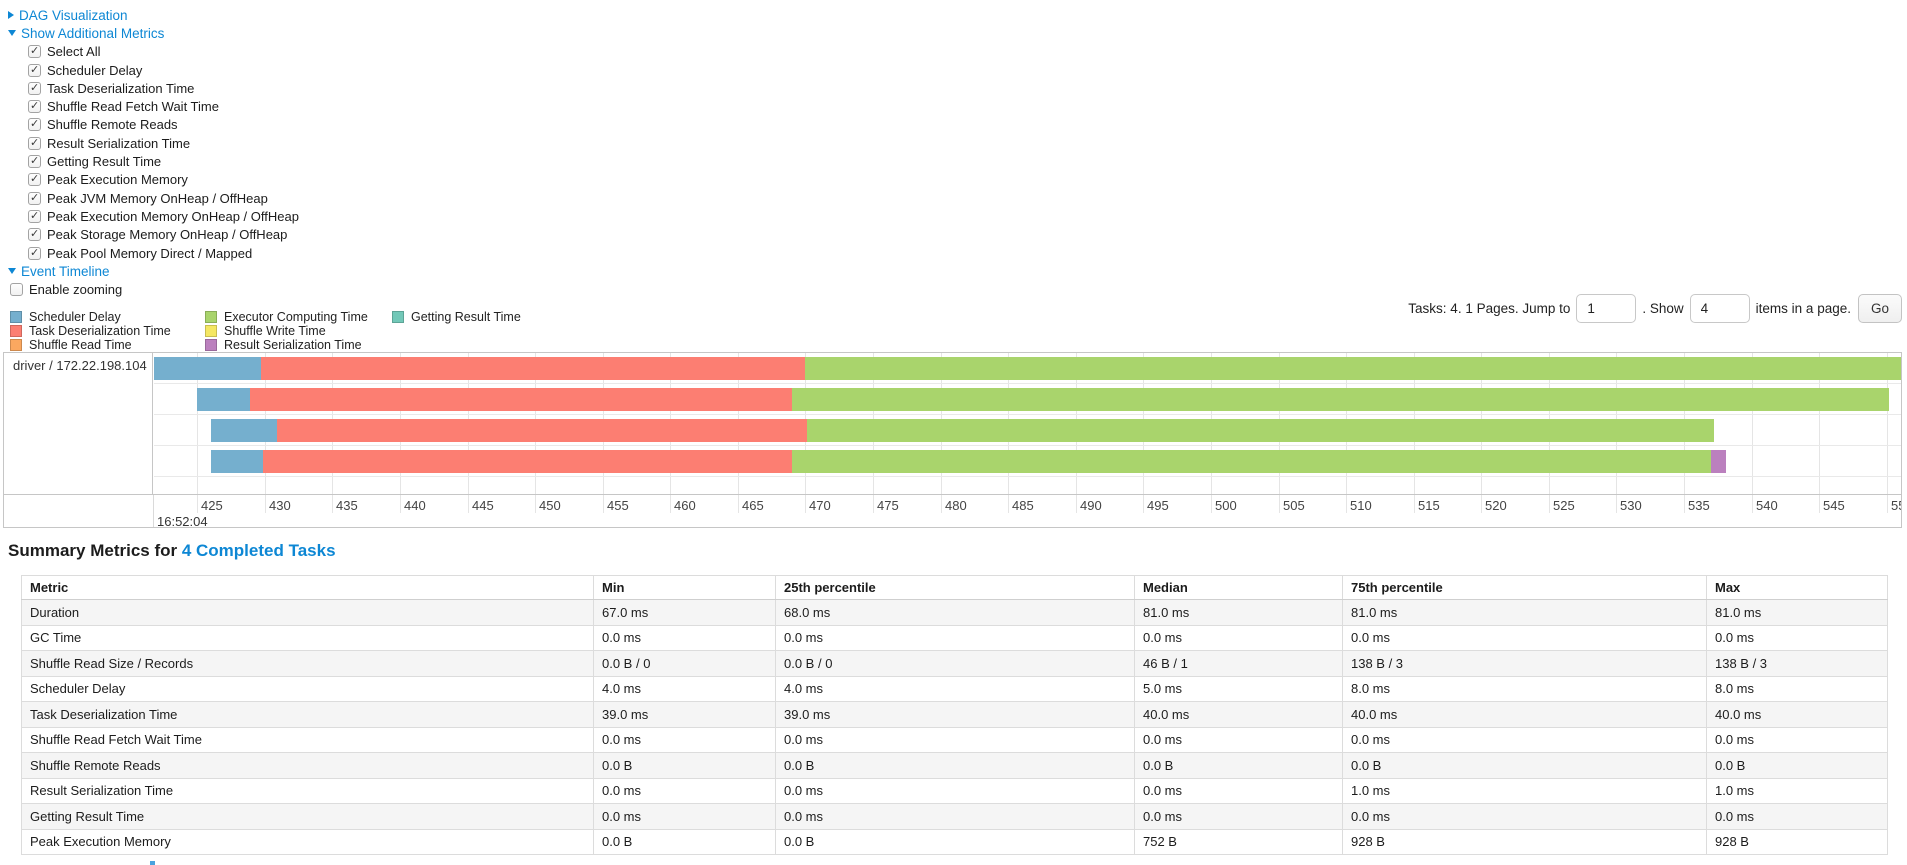 The image size is (1907, 865). What do you see at coordinates (153, 271) in the screenshot?
I see `event-timeline-toggle: Event Timeline` at bounding box center [153, 271].